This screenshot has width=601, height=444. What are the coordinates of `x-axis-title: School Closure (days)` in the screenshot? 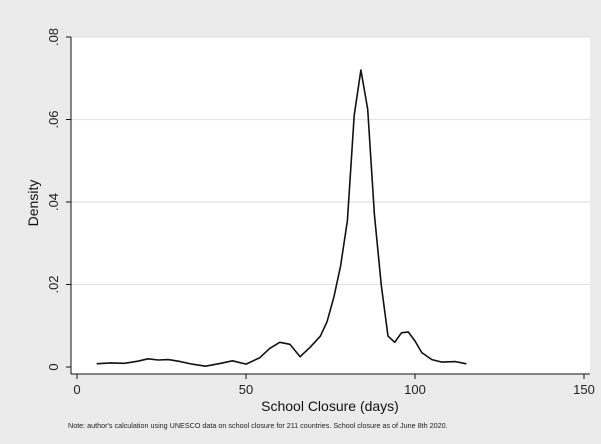 It's located at (330, 406).